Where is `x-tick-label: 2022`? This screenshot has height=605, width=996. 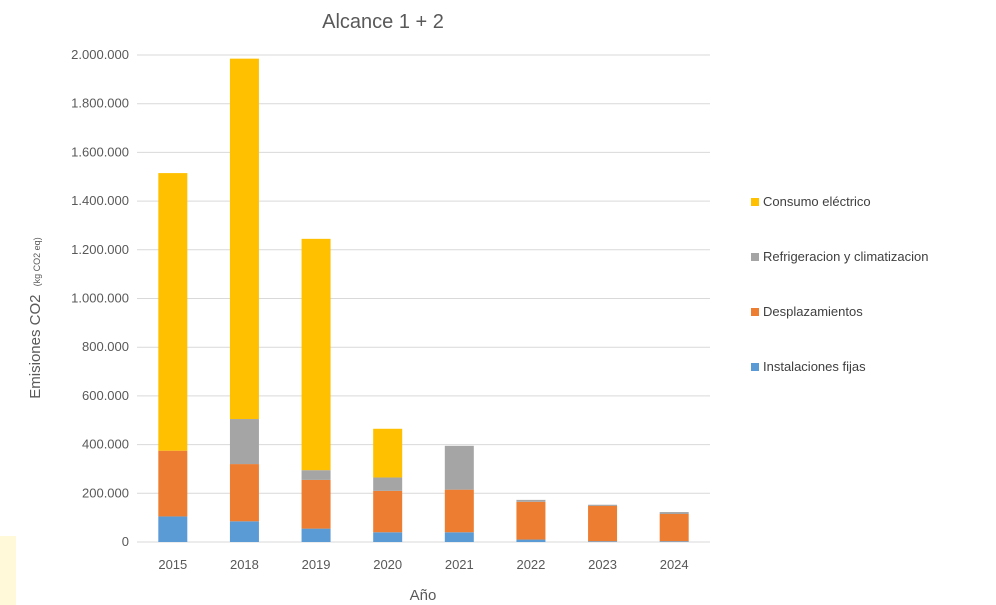 x-tick-label: 2022 is located at coordinates (530, 564).